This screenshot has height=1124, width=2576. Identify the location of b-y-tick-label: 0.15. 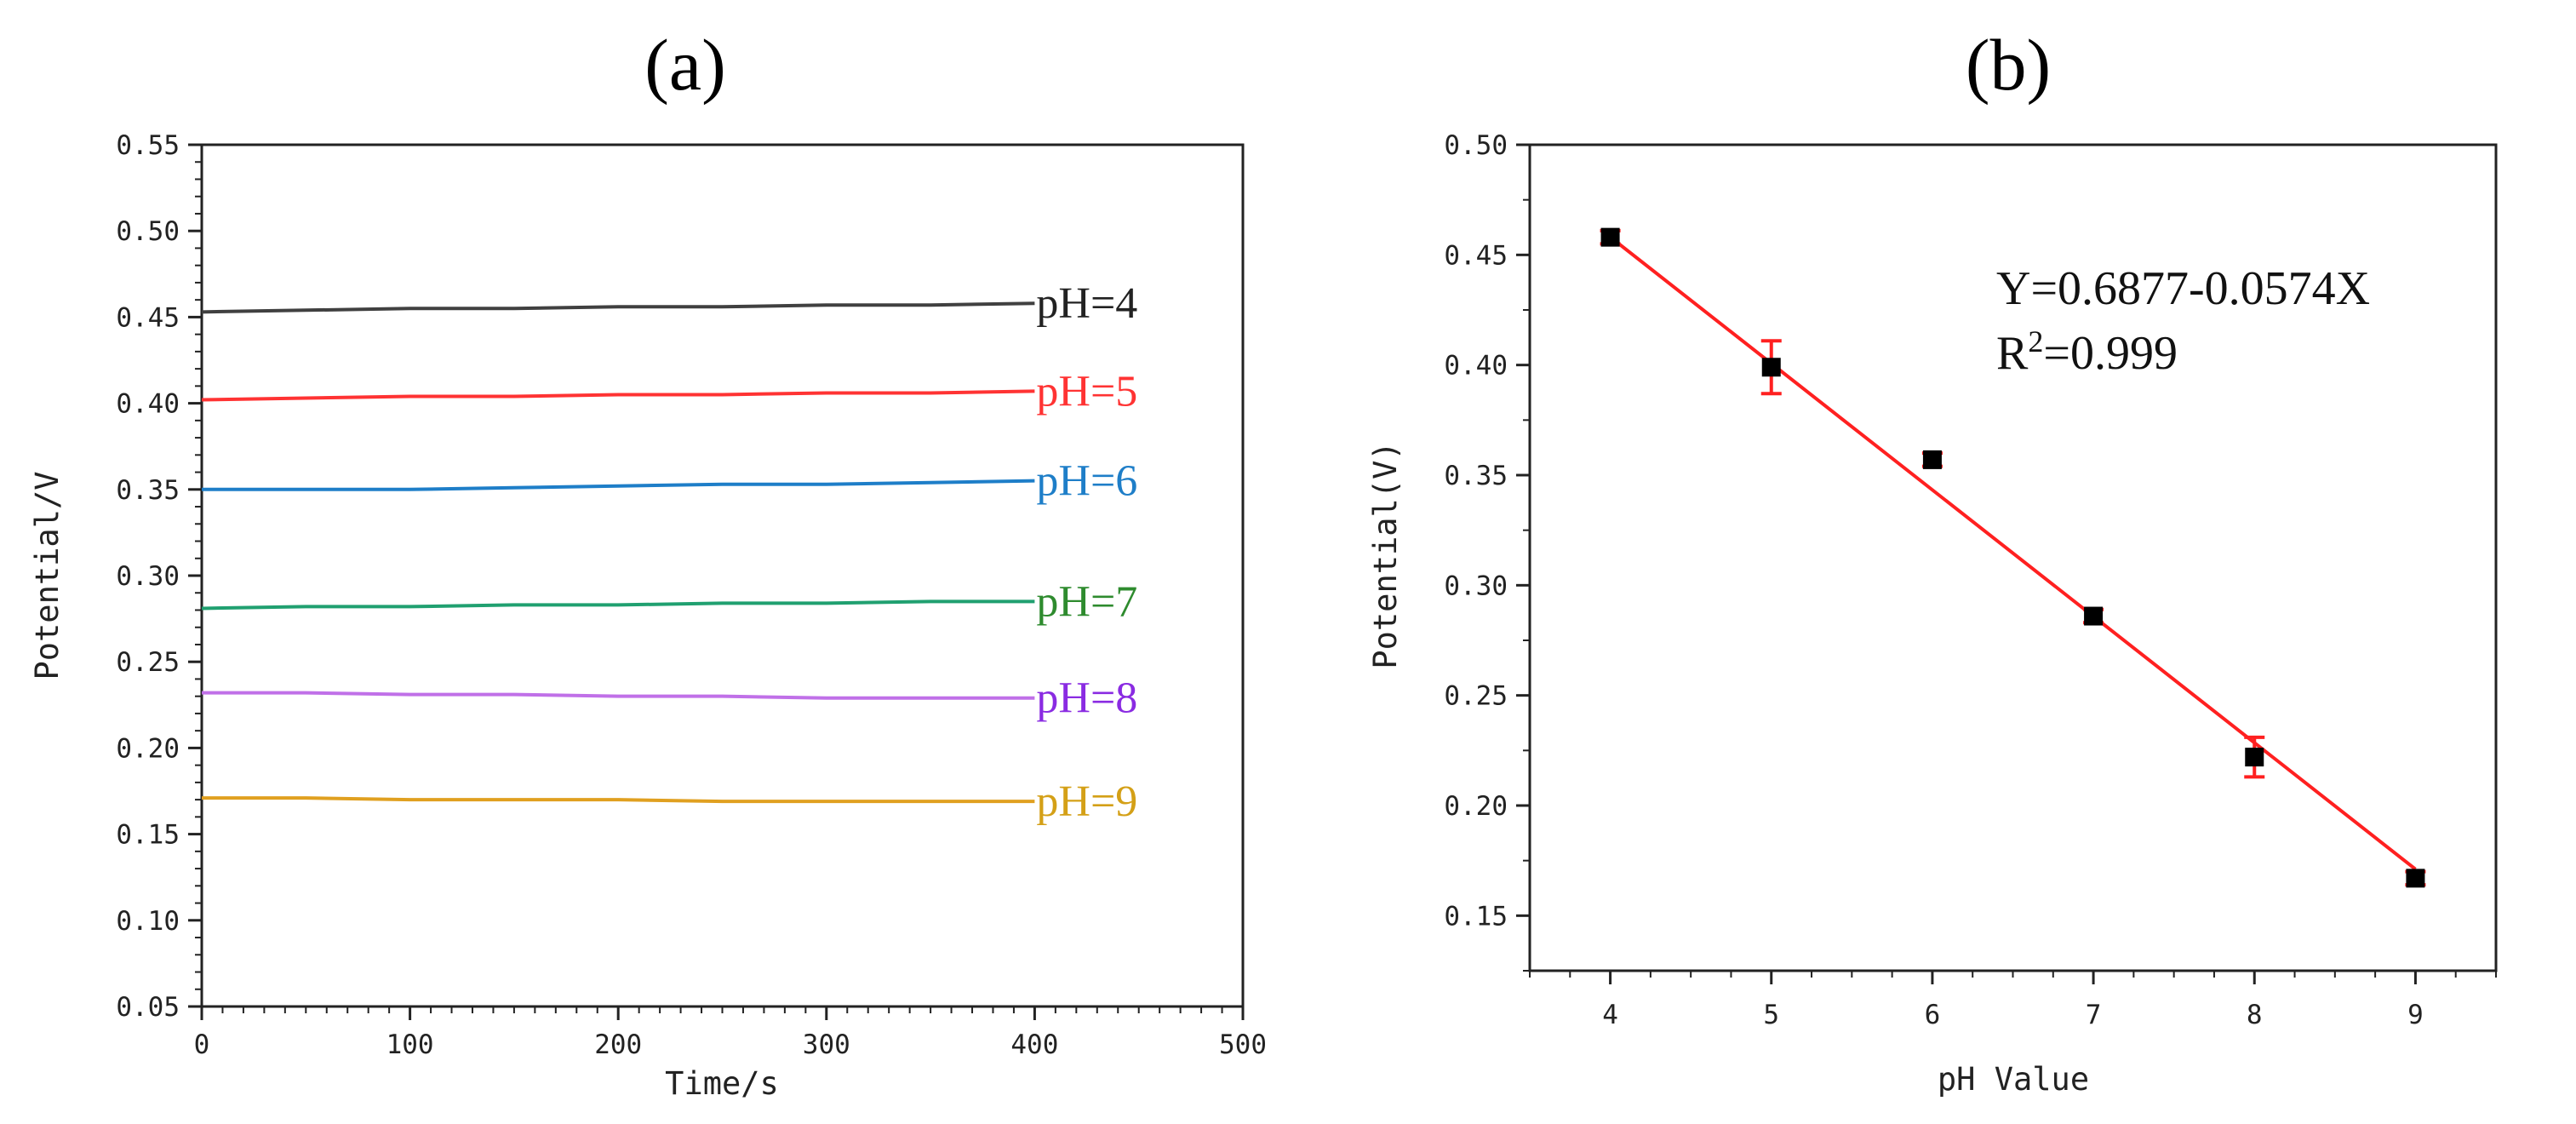
(1476, 916).